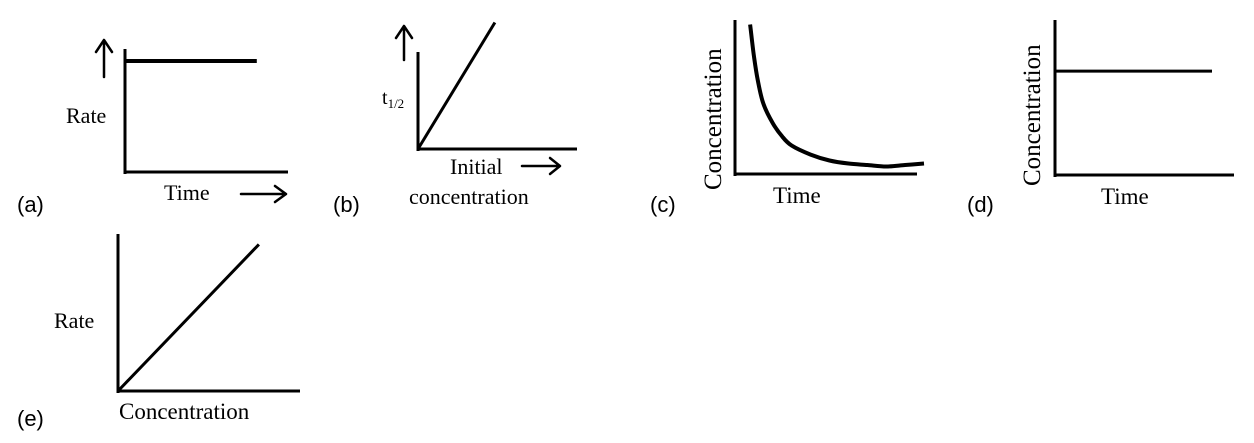  What do you see at coordinates (797, 195) in the screenshot?
I see `x-axis-label-c: Time` at bounding box center [797, 195].